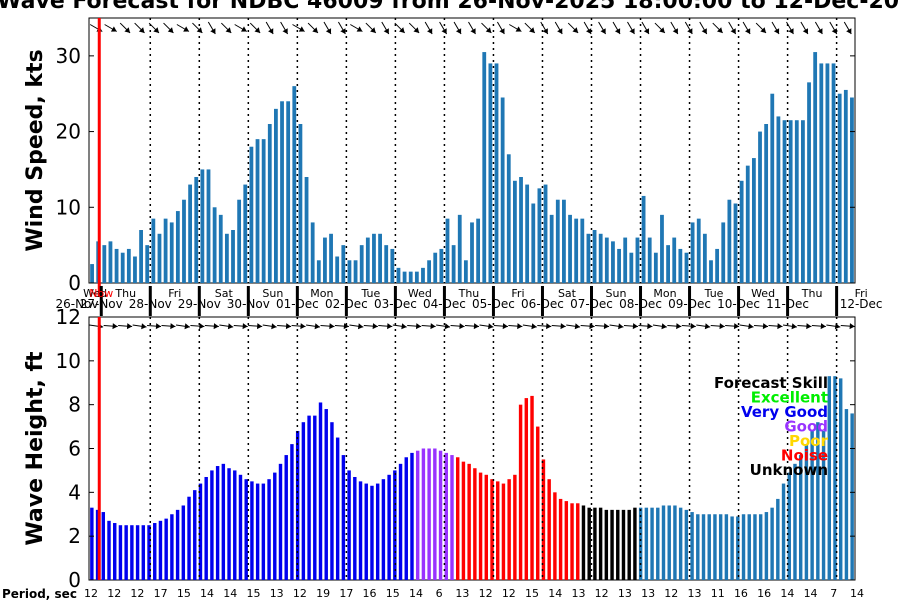 The width and height of the screenshot is (900, 600). I want to click on wave-ytick-label: 2, so click(74, 536).